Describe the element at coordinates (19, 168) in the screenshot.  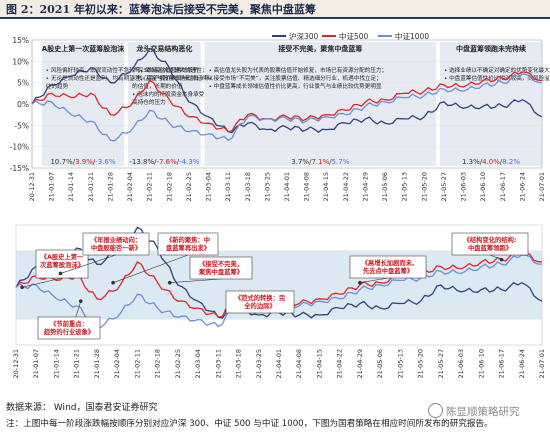
I see `y-tick-label: -15%` at that location.